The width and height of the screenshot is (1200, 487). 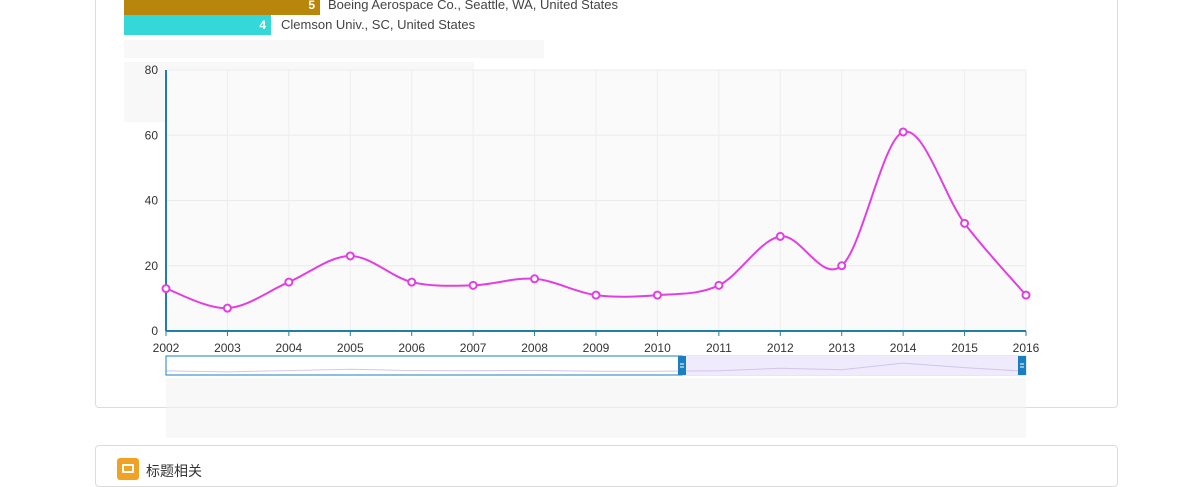 What do you see at coordinates (350, 348) in the screenshot?
I see `x-tick-label: 2005` at bounding box center [350, 348].